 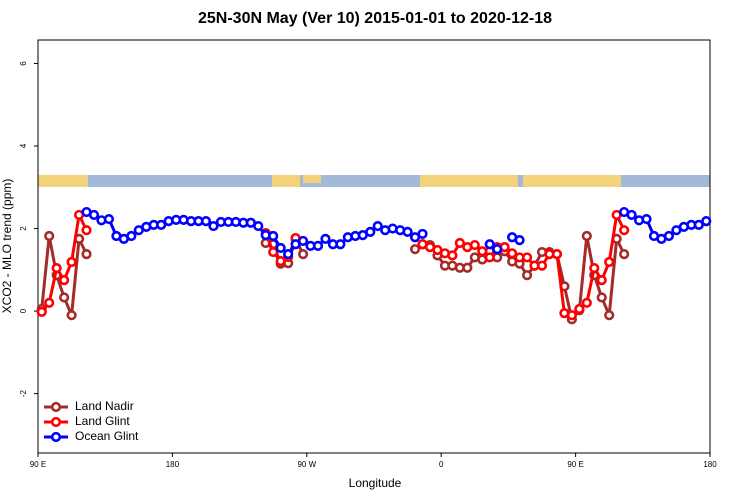 What do you see at coordinates (23, 310) in the screenshot?
I see `y-tick-label: 0` at bounding box center [23, 310].